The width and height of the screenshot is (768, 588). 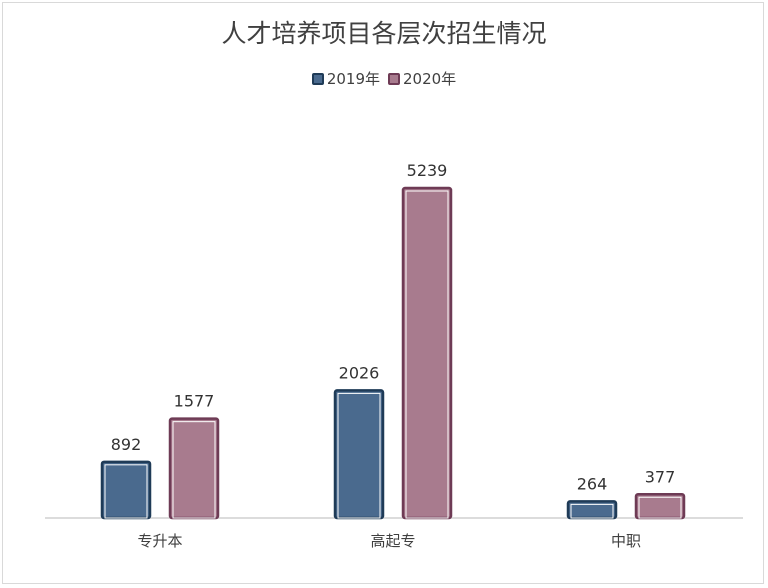 I want to click on chart-title: 人才培养项目各层次招生情况, so click(x=384, y=33).